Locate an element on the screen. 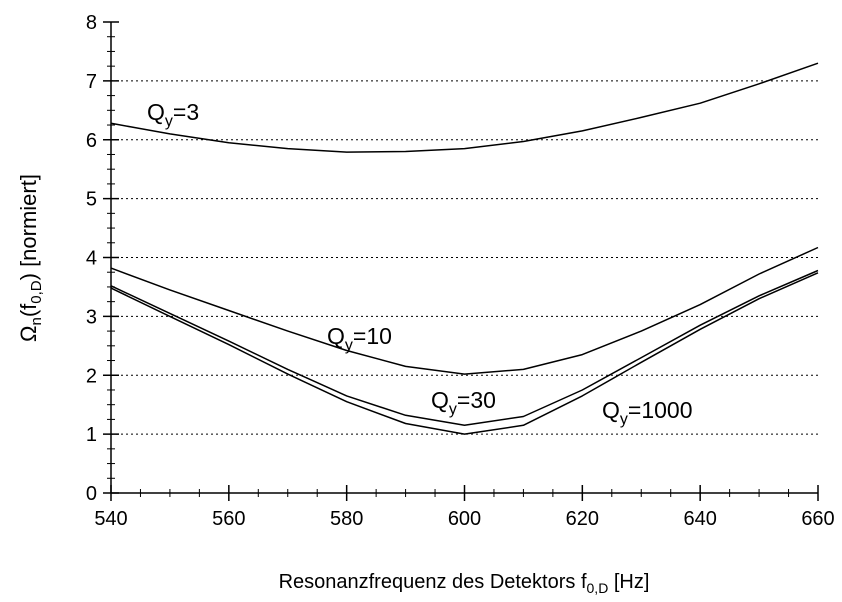  x-label-sub: 0,D is located at coordinates (598, 588).